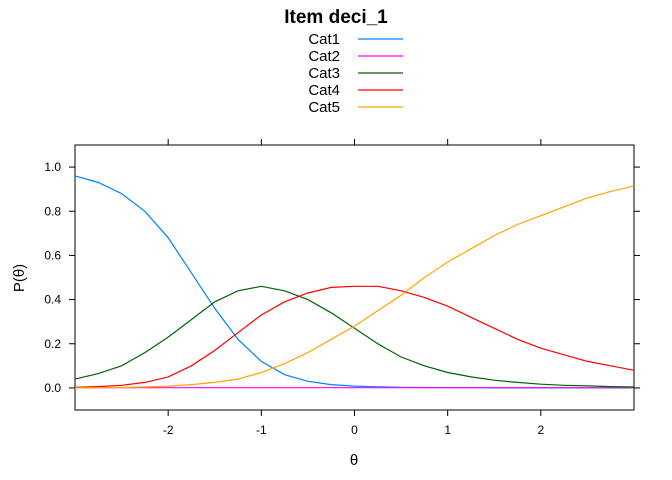  Describe the element at coordinates (52, 344) in the screenshot. I see `y-tick-label: 0.2` at that location.